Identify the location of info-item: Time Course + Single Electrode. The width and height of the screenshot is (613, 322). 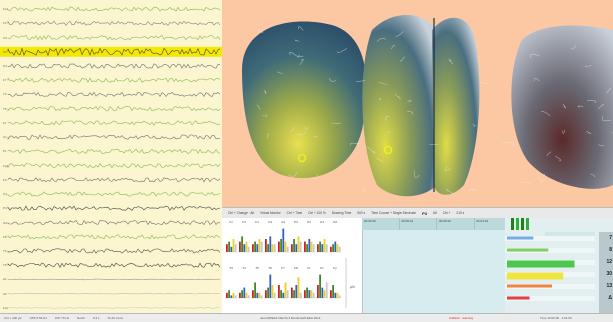
(394, 213).